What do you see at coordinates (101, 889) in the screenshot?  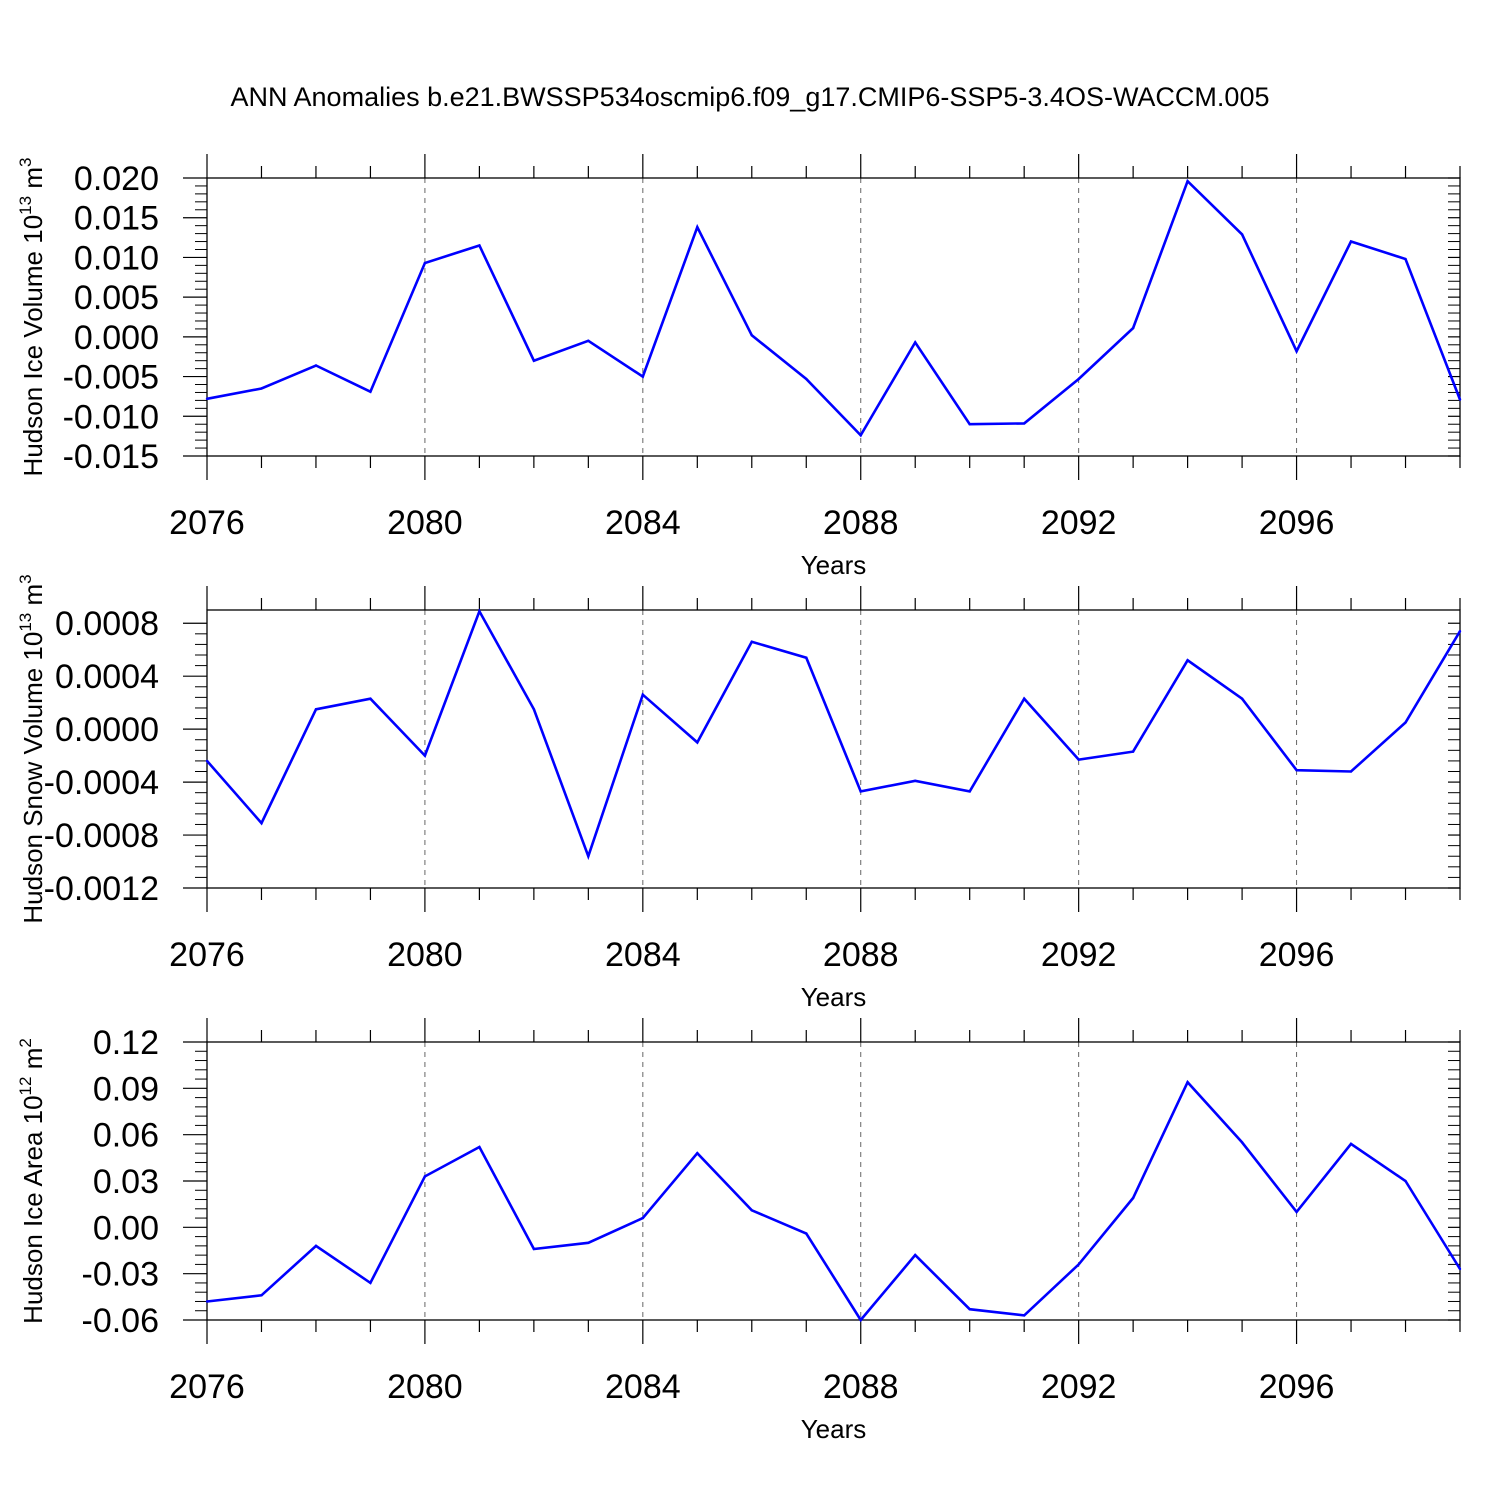 I see `y-tick-label: -0.0012` at bounding box center [101, 889].